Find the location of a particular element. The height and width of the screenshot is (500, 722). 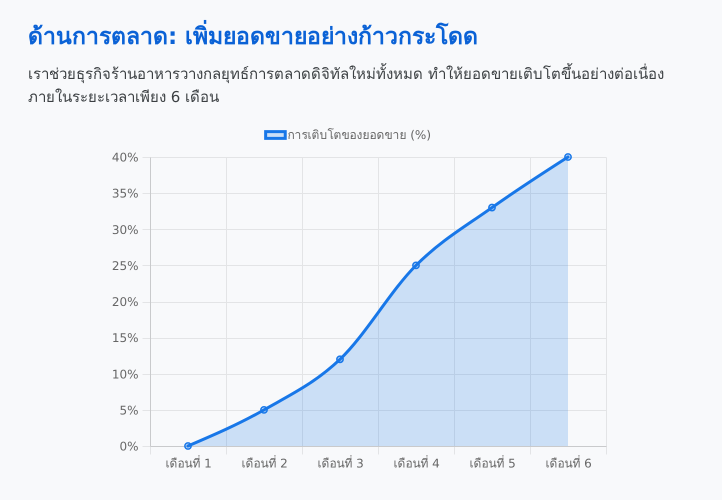

x-tick-label: เดือนที่ 1 is located at coordinates (188, 462).